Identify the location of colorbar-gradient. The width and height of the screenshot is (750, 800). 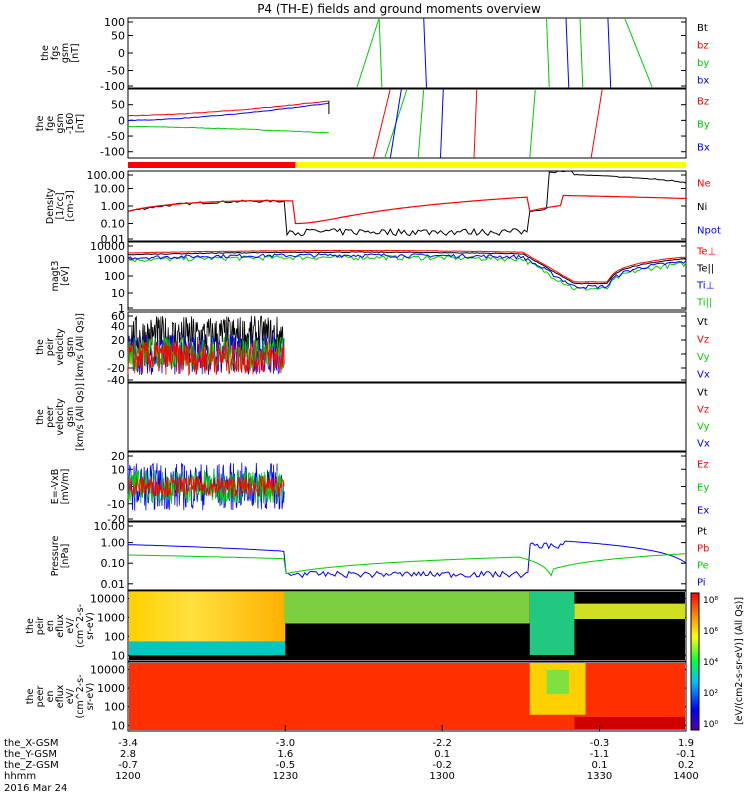
(695, 661).